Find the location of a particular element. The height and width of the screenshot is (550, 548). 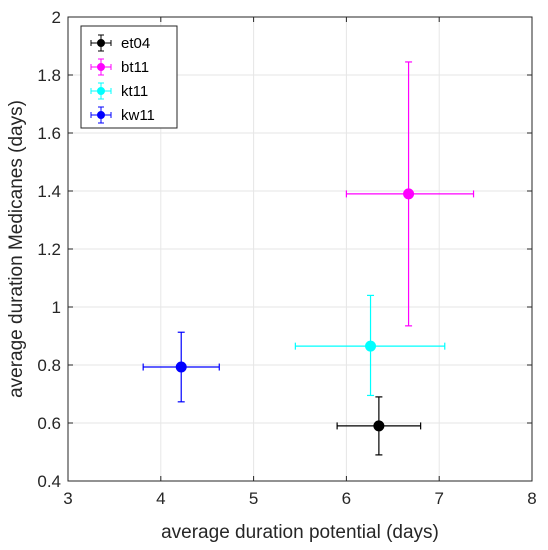

legend-label: kt11 is located at coordinates (134, 91).